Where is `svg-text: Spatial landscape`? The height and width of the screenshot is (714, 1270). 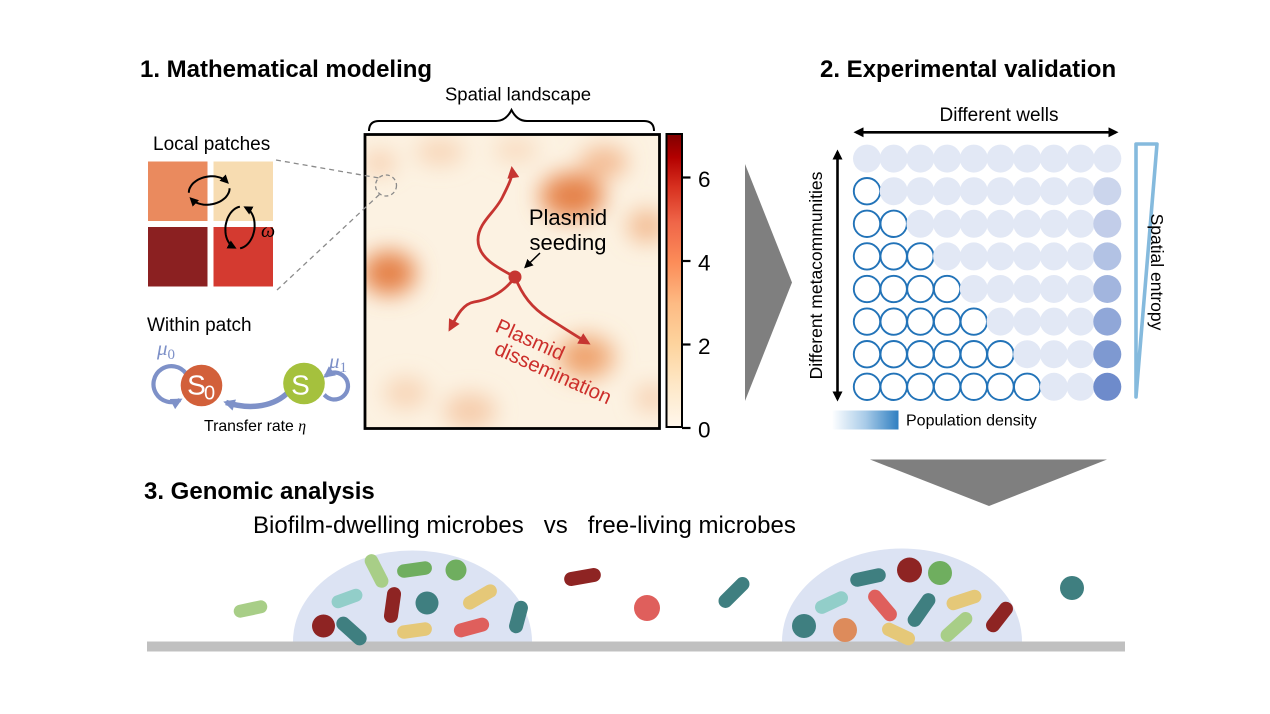 svg-text: Spatial landscape is located at coordinates (518, 94).